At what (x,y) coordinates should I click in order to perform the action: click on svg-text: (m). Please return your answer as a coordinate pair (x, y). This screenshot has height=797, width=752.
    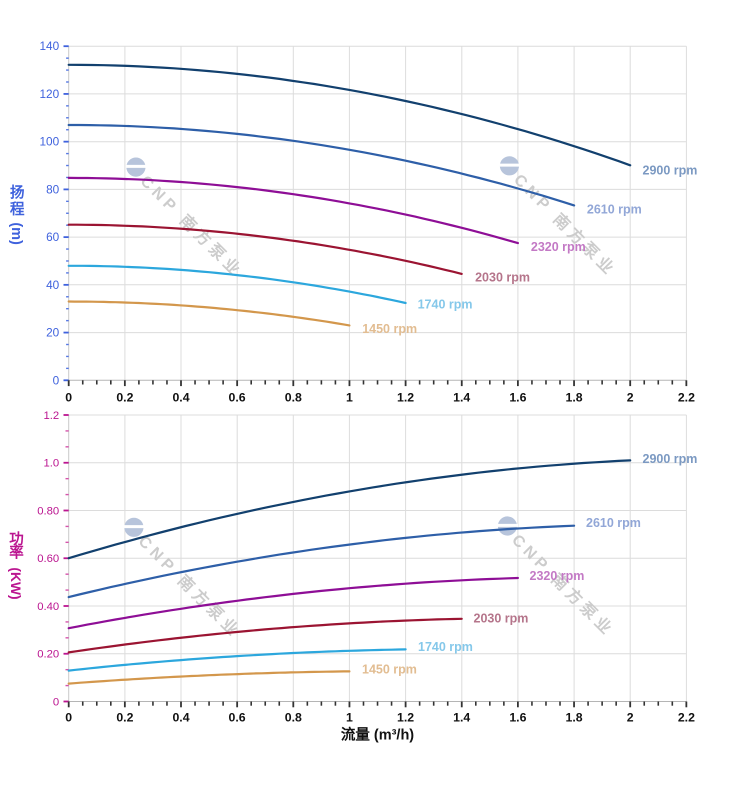
    Looking at the image, I should click on (16, 233).